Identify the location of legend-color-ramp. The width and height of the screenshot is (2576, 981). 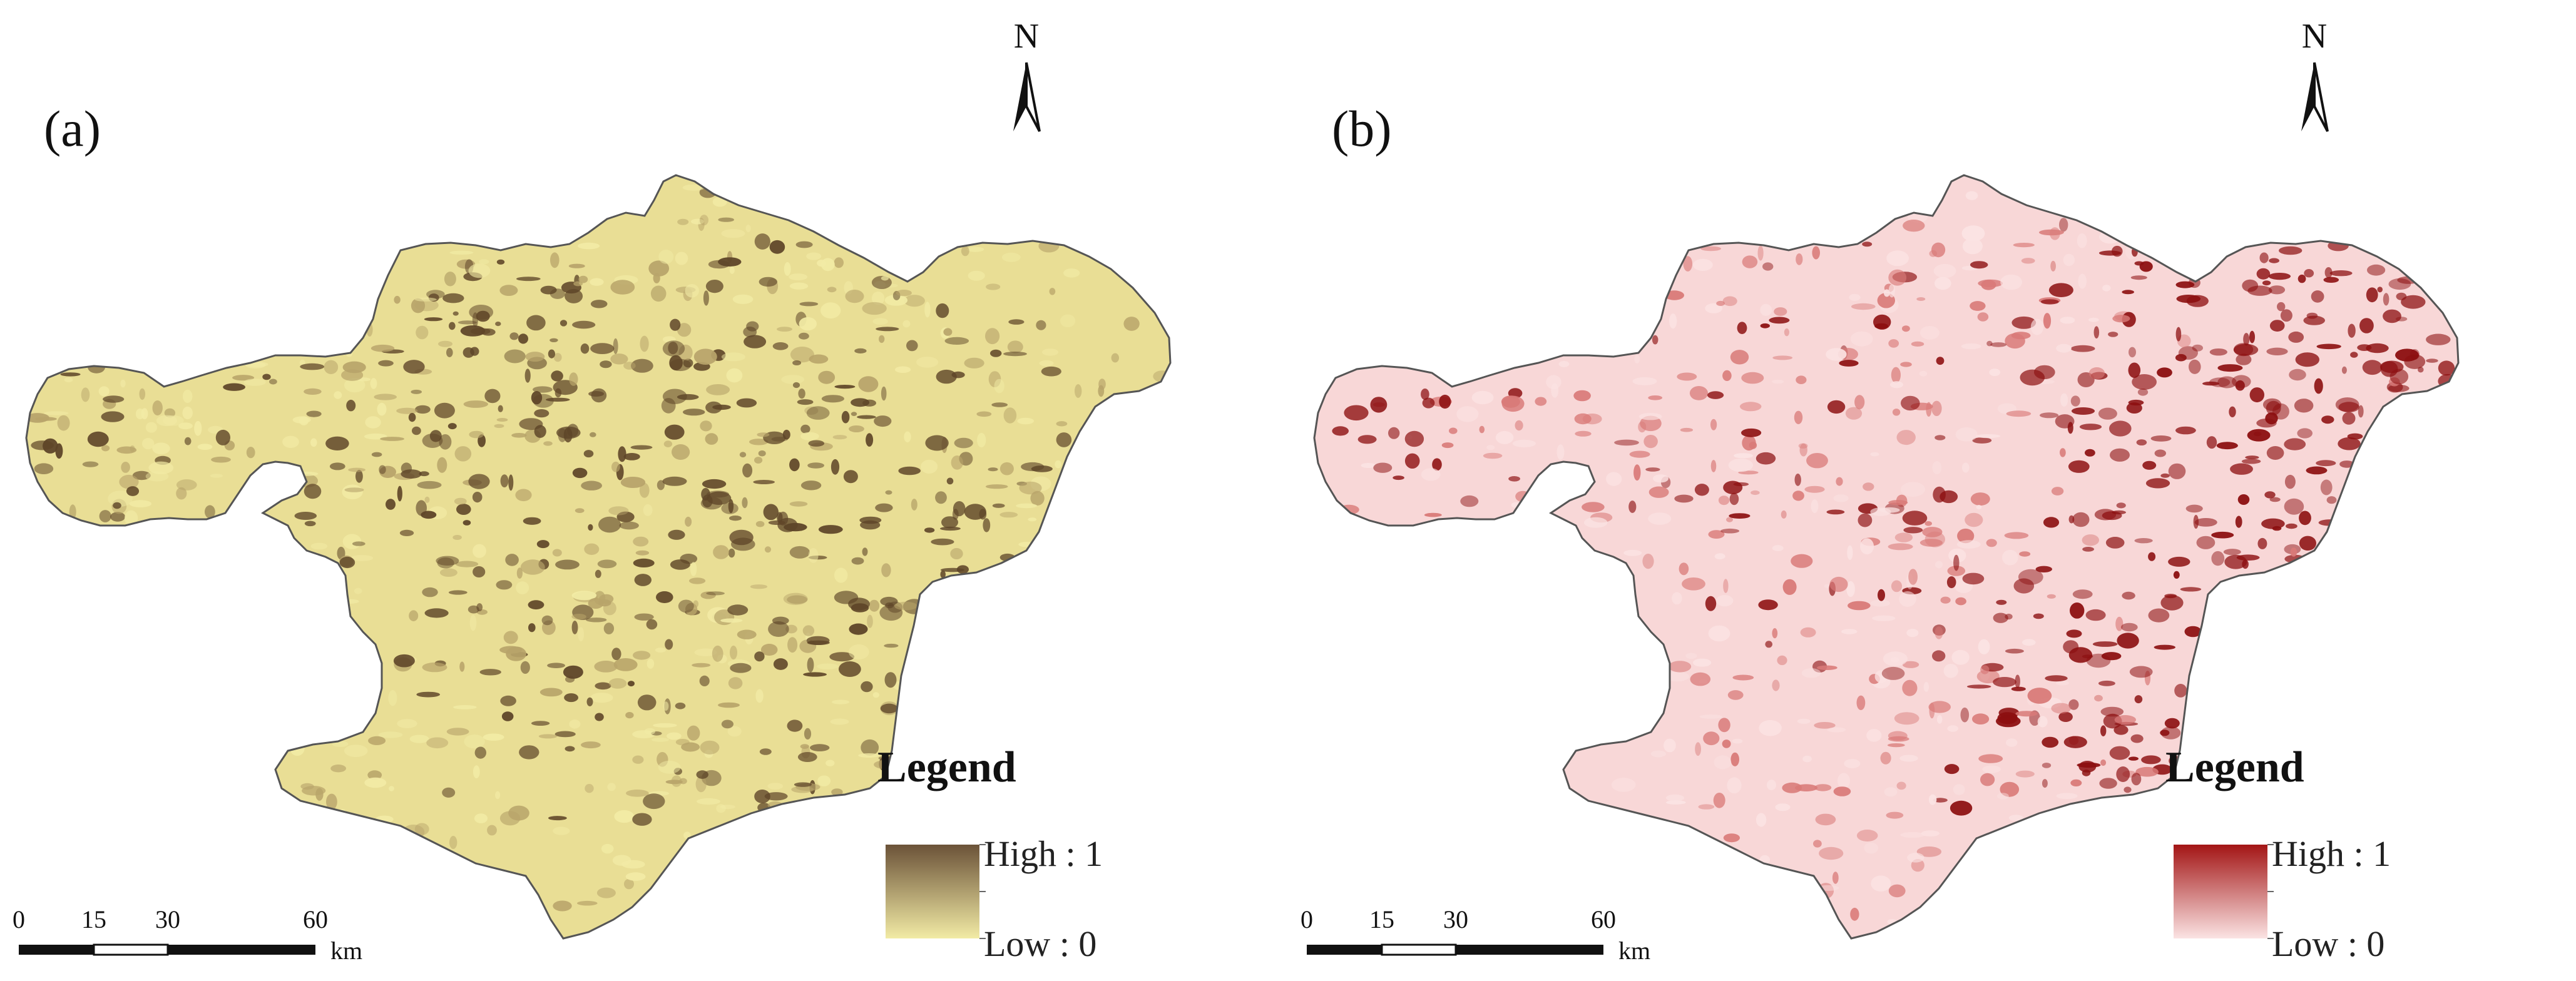
(932, 891).